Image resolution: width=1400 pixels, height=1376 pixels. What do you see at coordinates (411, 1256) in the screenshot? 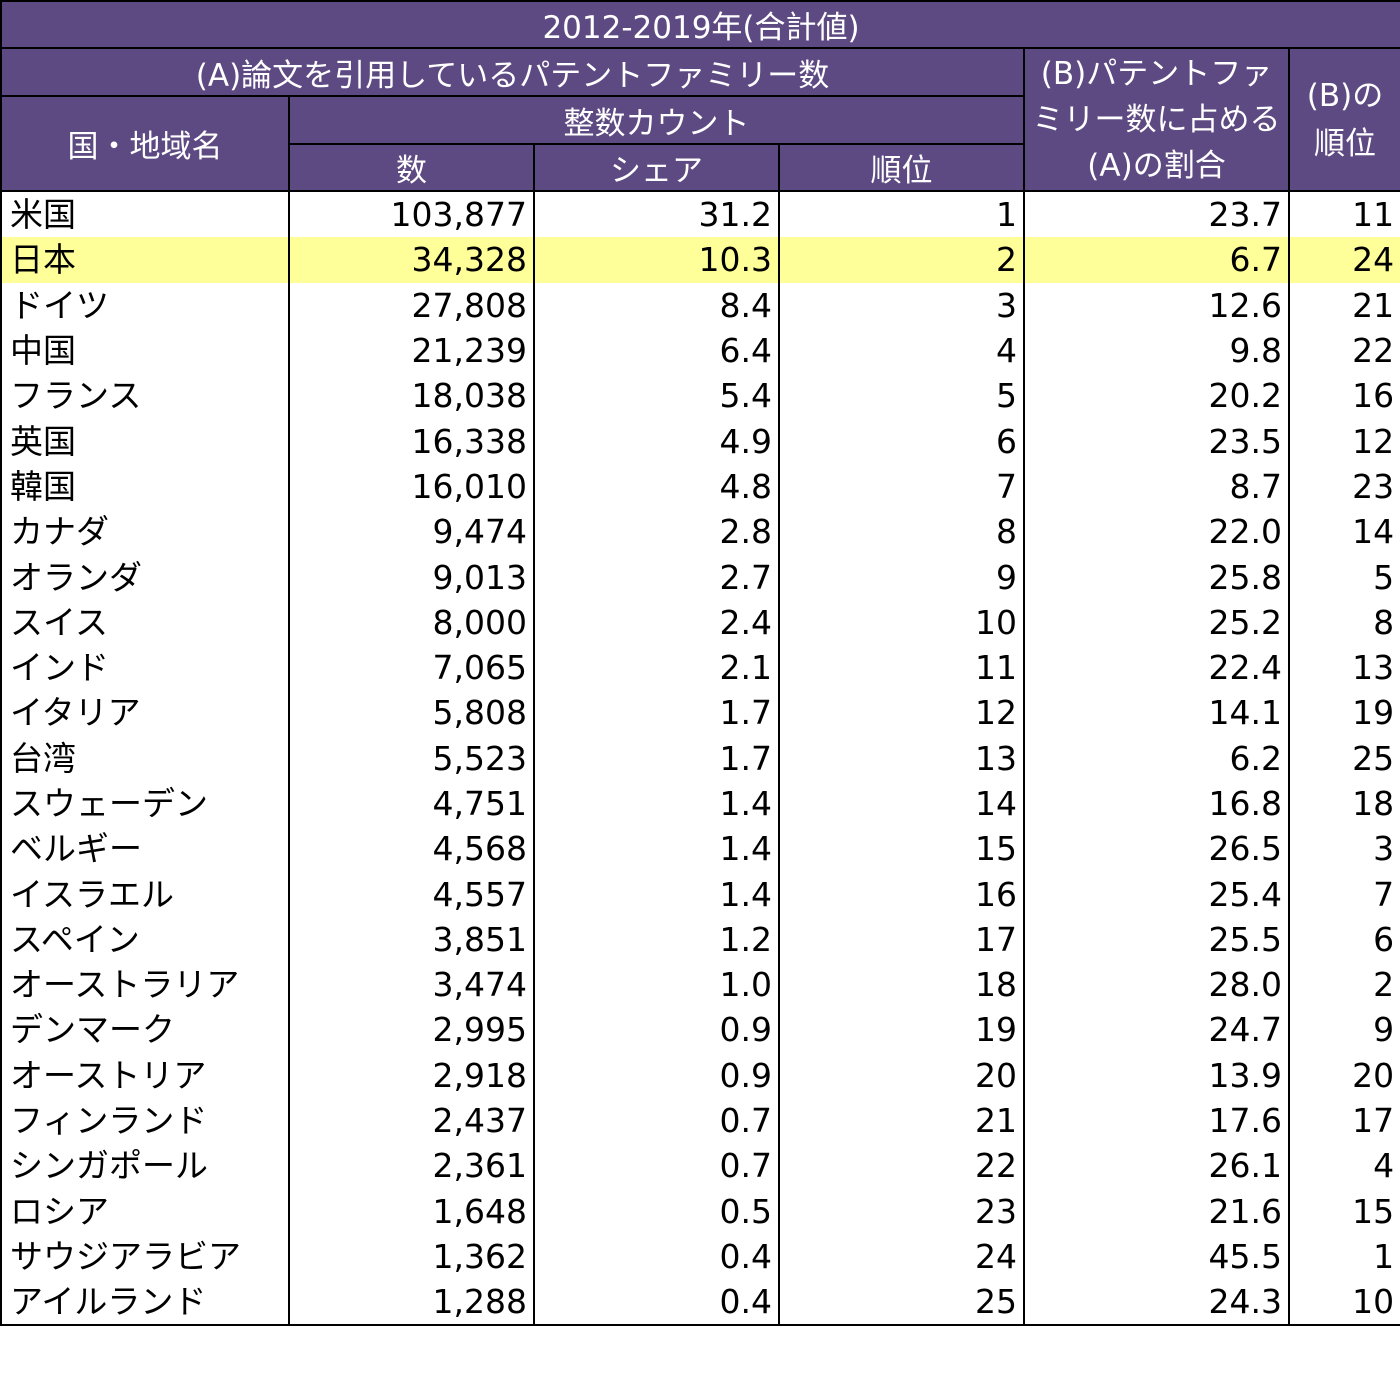
I see `cell-count: 1,362` at bounding box center [411, 1256].